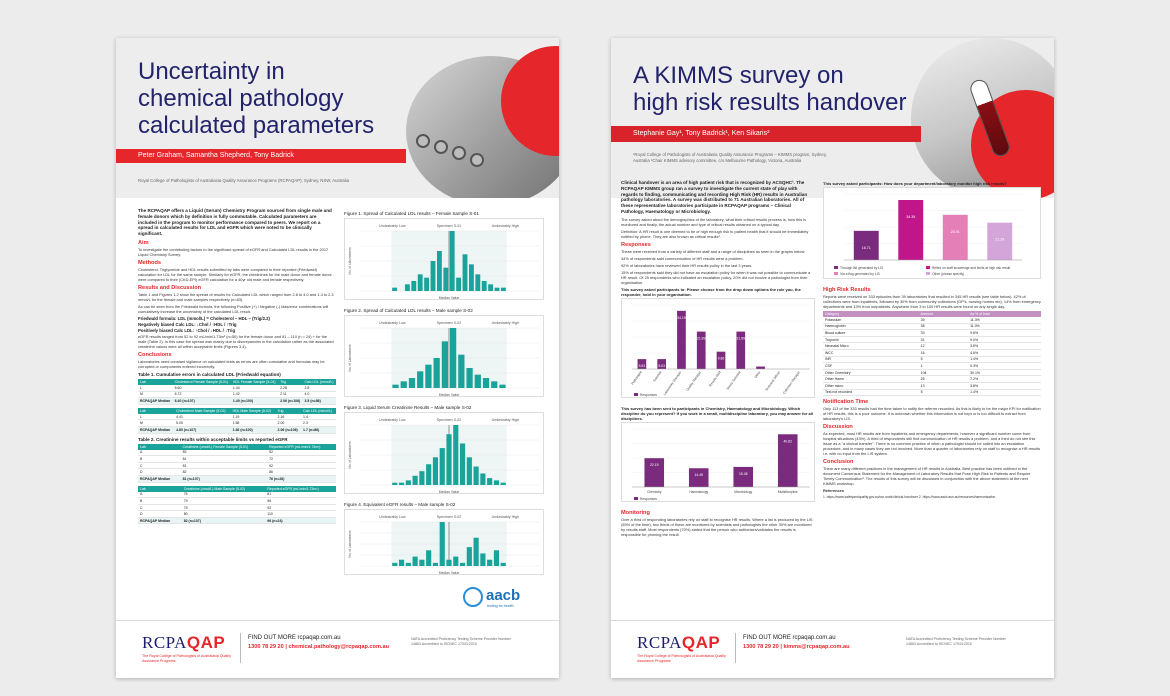 This screenshot has width=1170, height=696. What do you see at coordinates (155, 354) in the screenshot?
I see `section-heading: Conclusions` at bounding box center [155, 354].